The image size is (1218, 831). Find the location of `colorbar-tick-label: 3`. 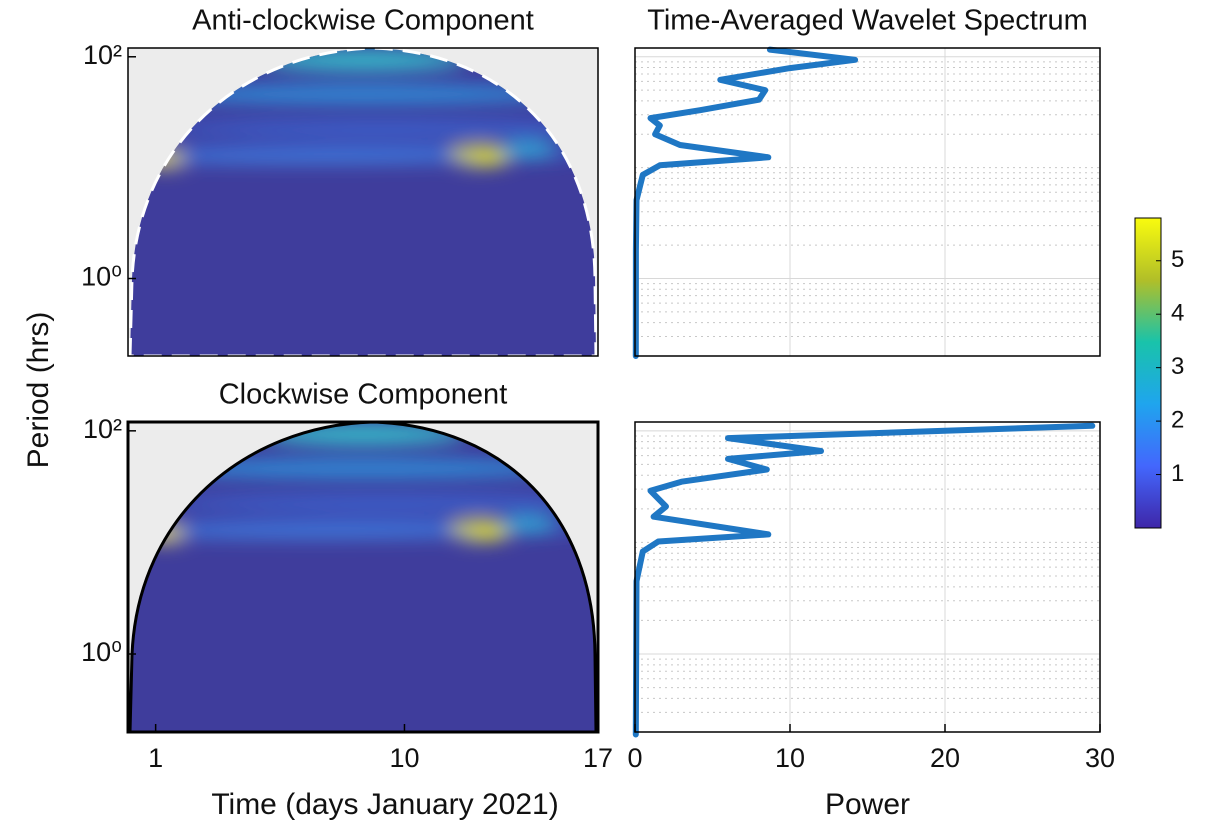

colorbar-tick-label: 3 is located at coordinates (1177, 366).